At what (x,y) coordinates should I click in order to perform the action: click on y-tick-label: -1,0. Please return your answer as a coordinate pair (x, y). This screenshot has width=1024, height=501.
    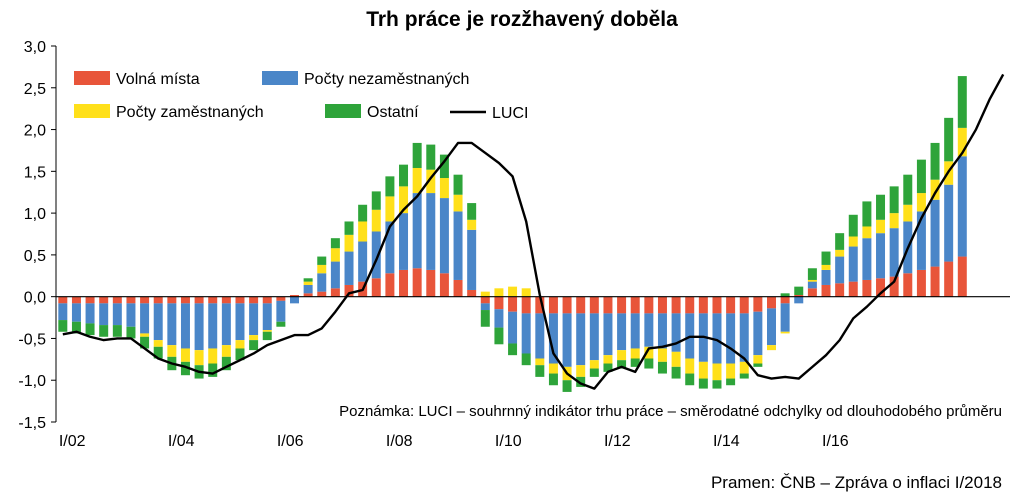
    Looking at the image, I should click on (32, 381).